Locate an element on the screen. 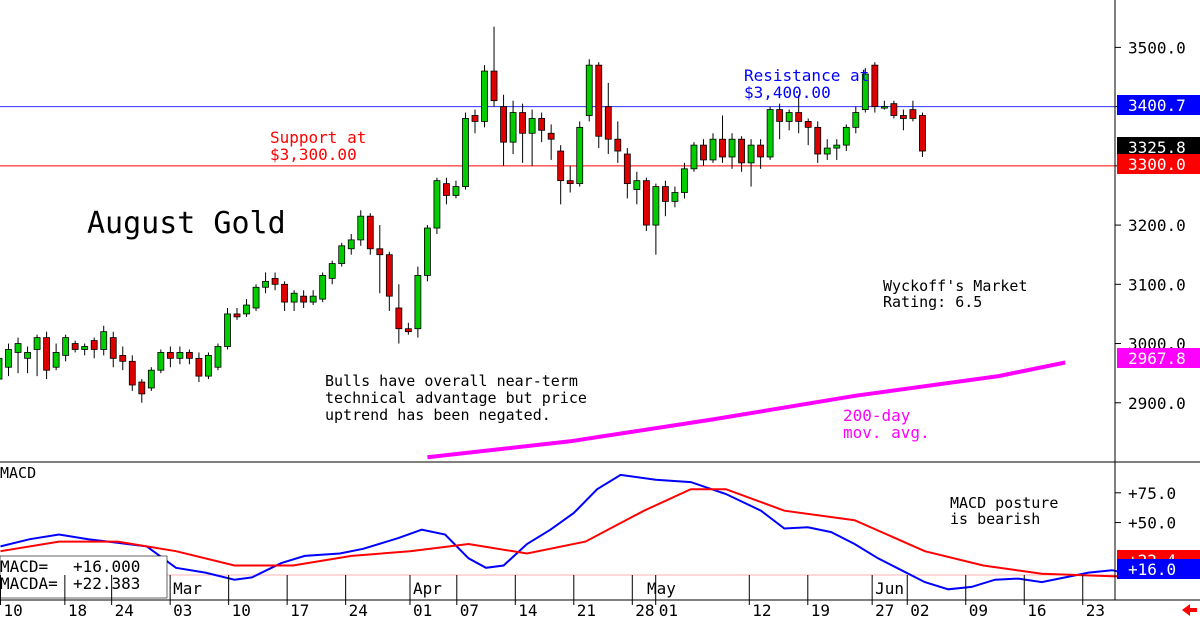 The width and height of the screenshot is (1200, 620). day-label: 28 is located at coordinates (644, 610).